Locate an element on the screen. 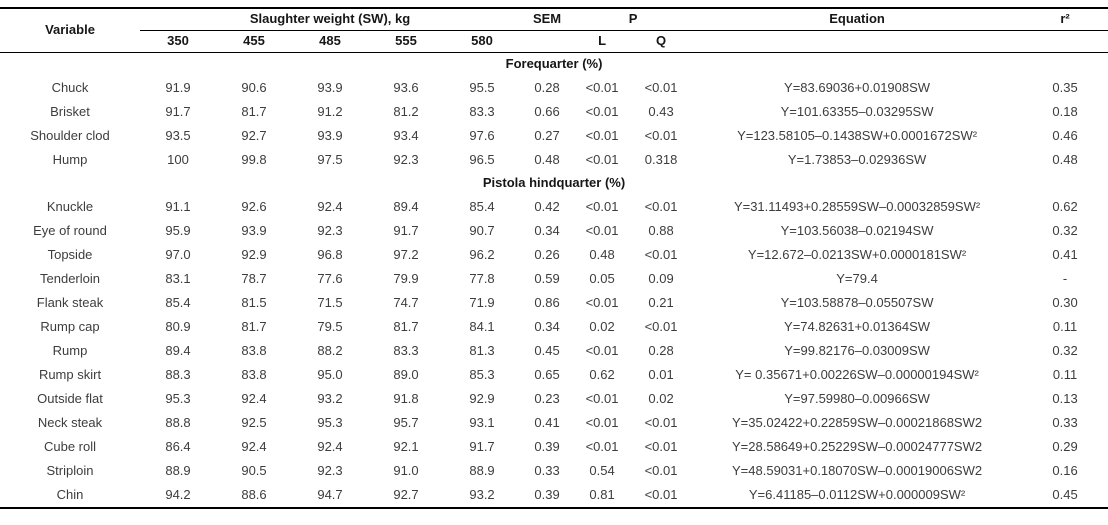 The width and height of the screenshot is (1108, 525). cell-variable: Outside flat is located at coordinates (70, 398).